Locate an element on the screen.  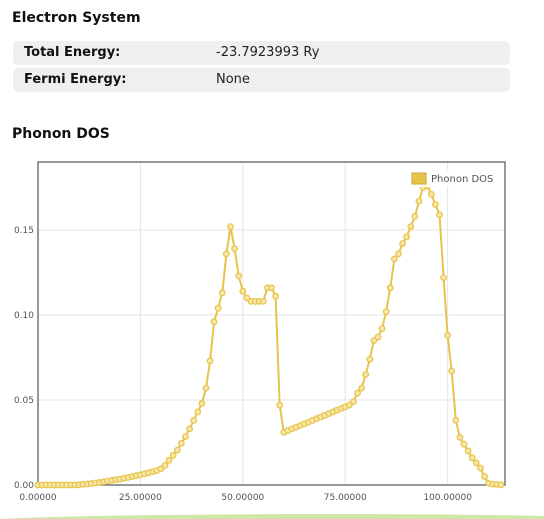
electron-system-title: Electron System is located at coordinates (76, 18).